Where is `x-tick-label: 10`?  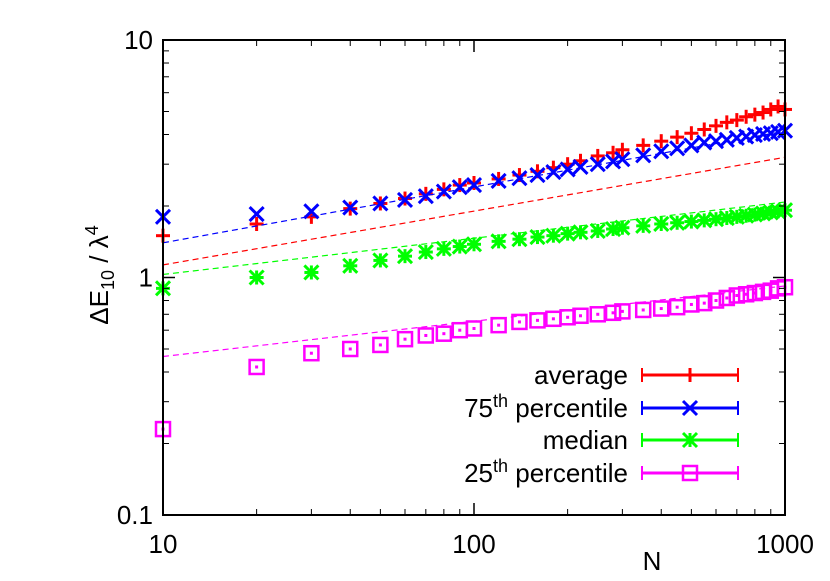 x-tick-label: 10 is located at coordinates (163, 544).